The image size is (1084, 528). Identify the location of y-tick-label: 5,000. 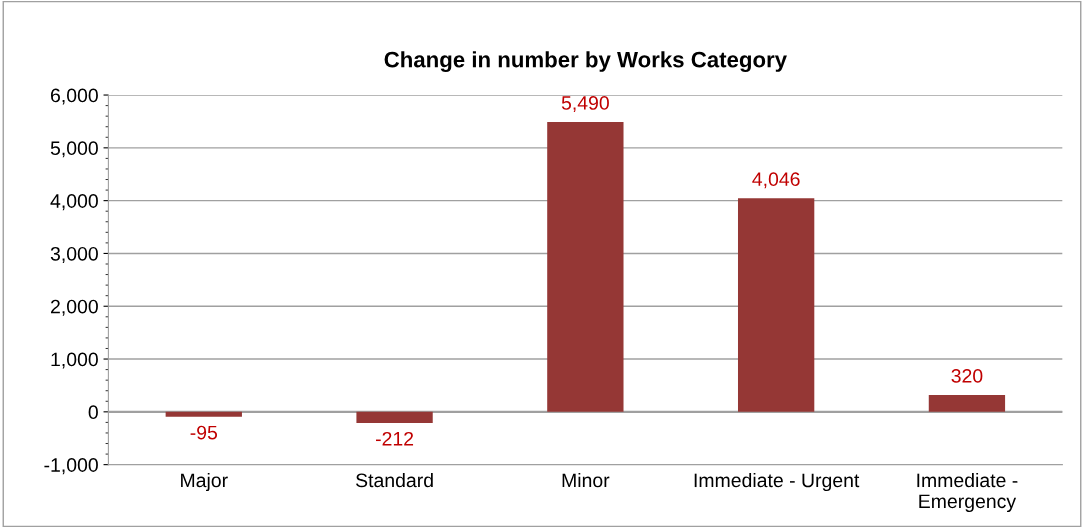
(74, 149).